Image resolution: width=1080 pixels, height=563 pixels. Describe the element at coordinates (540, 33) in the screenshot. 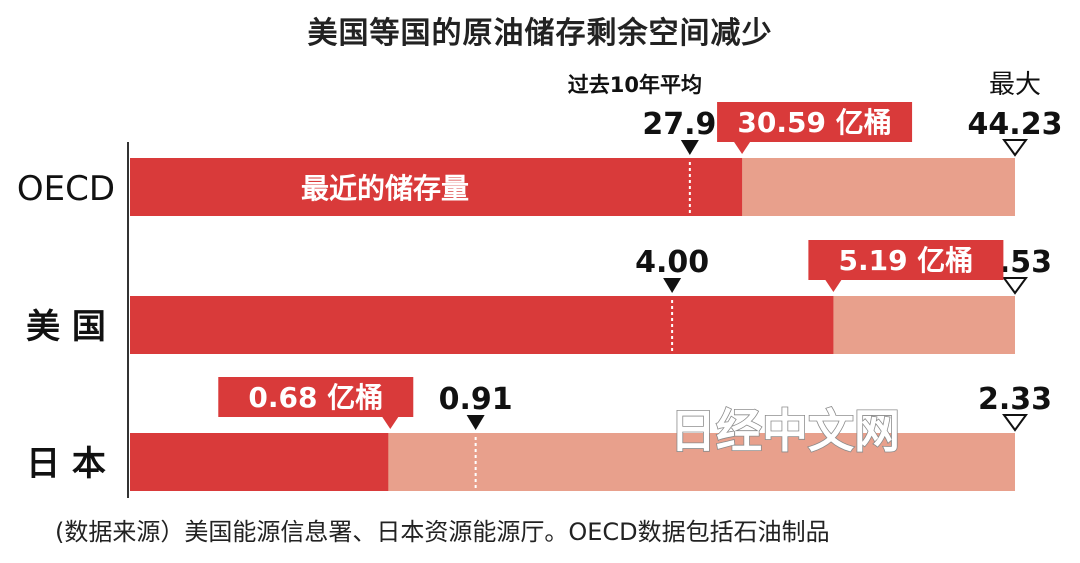

I see `chart-title: 美国等国的原油储存剩余空间减少` at that location.